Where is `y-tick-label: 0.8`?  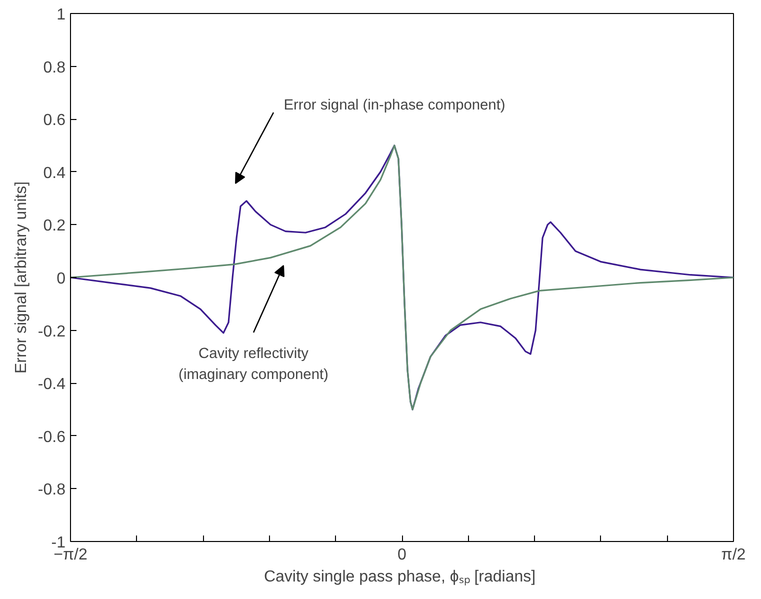
y-tick-label: 0.8 is located at coordinates (54, 67).